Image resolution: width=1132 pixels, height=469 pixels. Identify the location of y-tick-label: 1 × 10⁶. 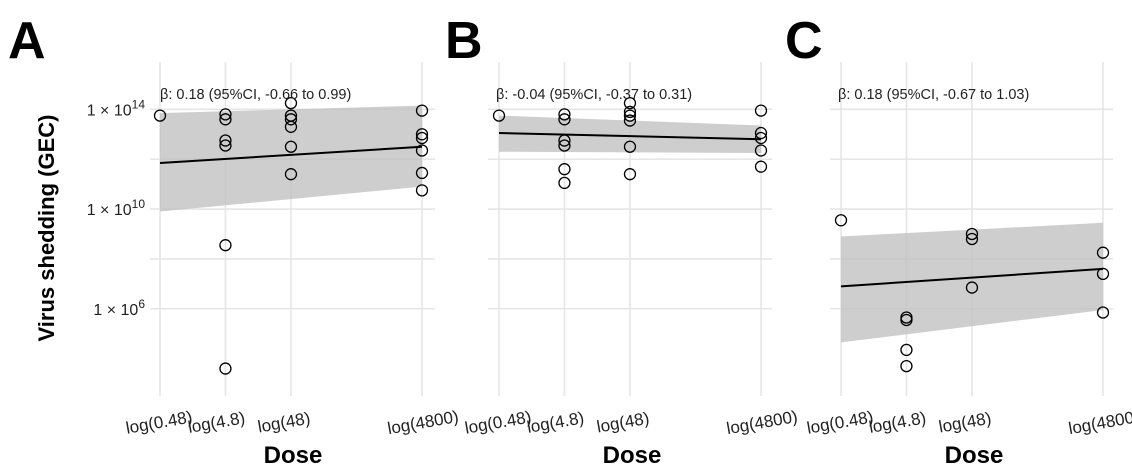
(119, 308).